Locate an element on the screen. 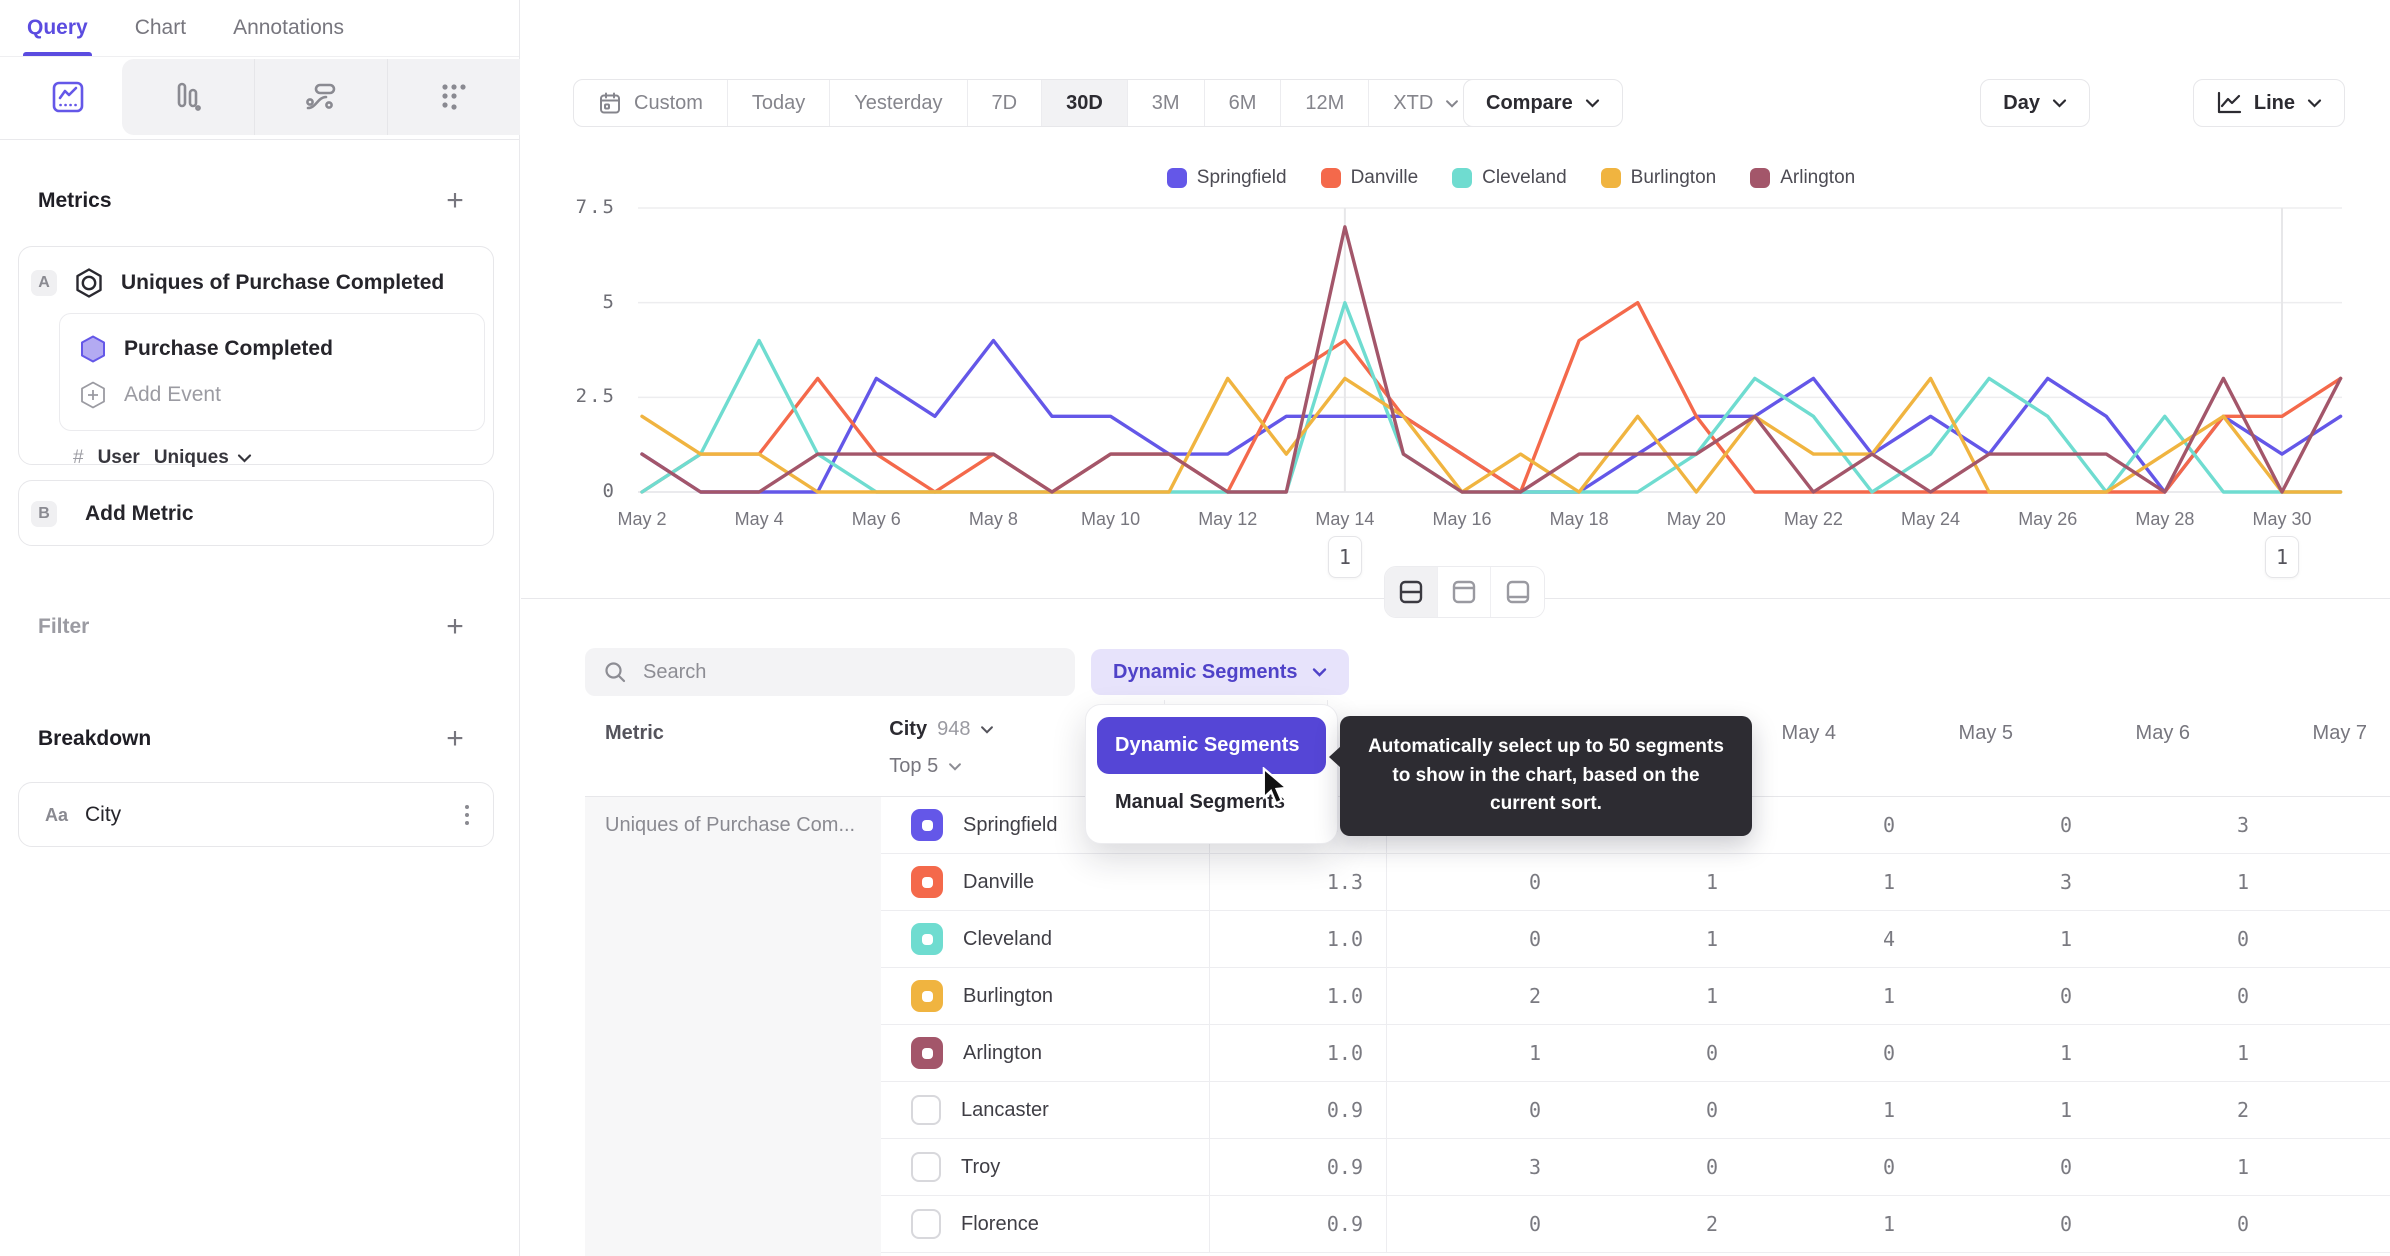 This screenshot has width=2390, height=1256. tab-query: Query is located at coordinates (57, 28).